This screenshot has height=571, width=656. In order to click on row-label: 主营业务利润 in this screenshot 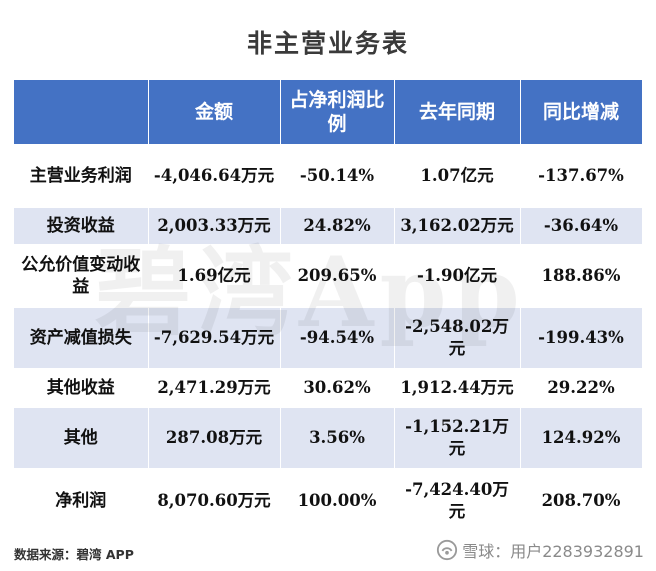, I will do `click(81, 175)`.